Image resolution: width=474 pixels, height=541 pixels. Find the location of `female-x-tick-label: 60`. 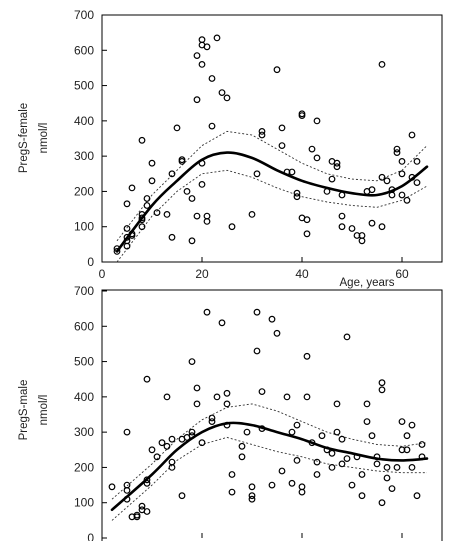

female-x-tick-label: 60 is located at coordinates (402, 274).